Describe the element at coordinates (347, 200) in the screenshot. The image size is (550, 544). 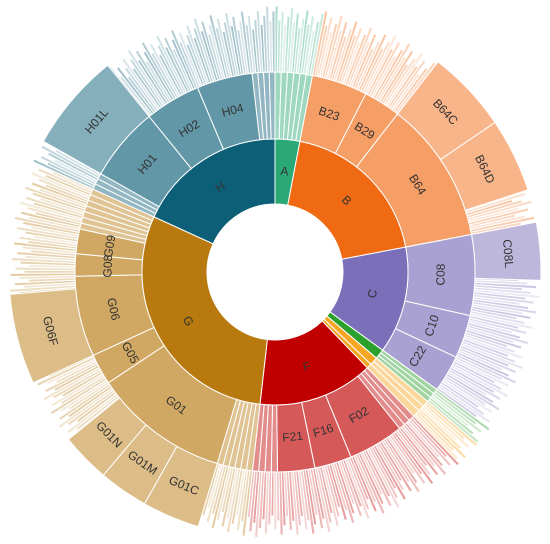
I see `section-segment-b` at that location.